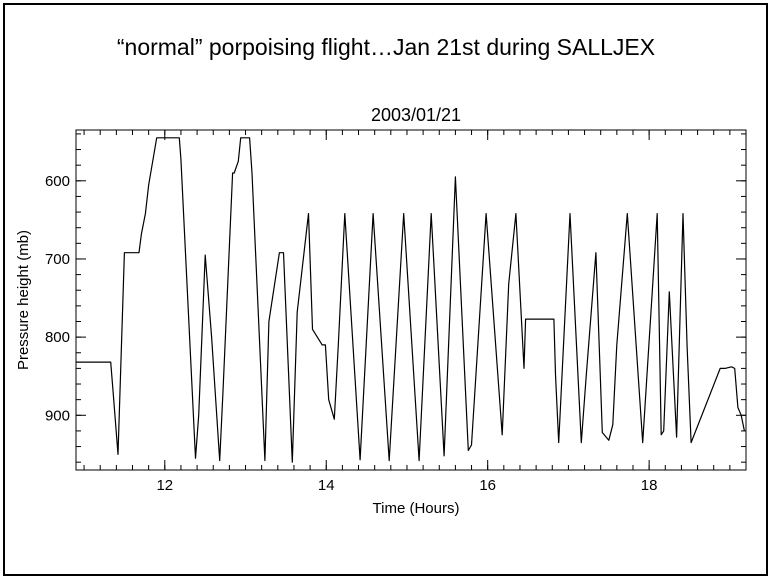 Image resolution: width=772 pixels, height=580 pixels. I want to click on y-tick-label: 600, so click(57, 181).